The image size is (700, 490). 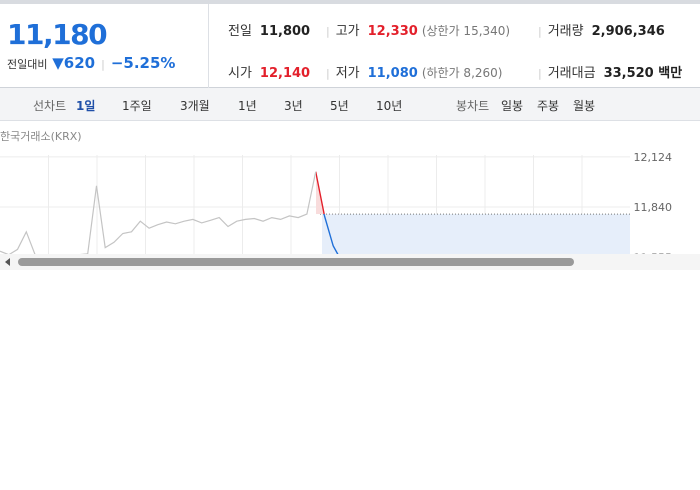 I want to click on tab: 3년, so click(x=293, y=106).